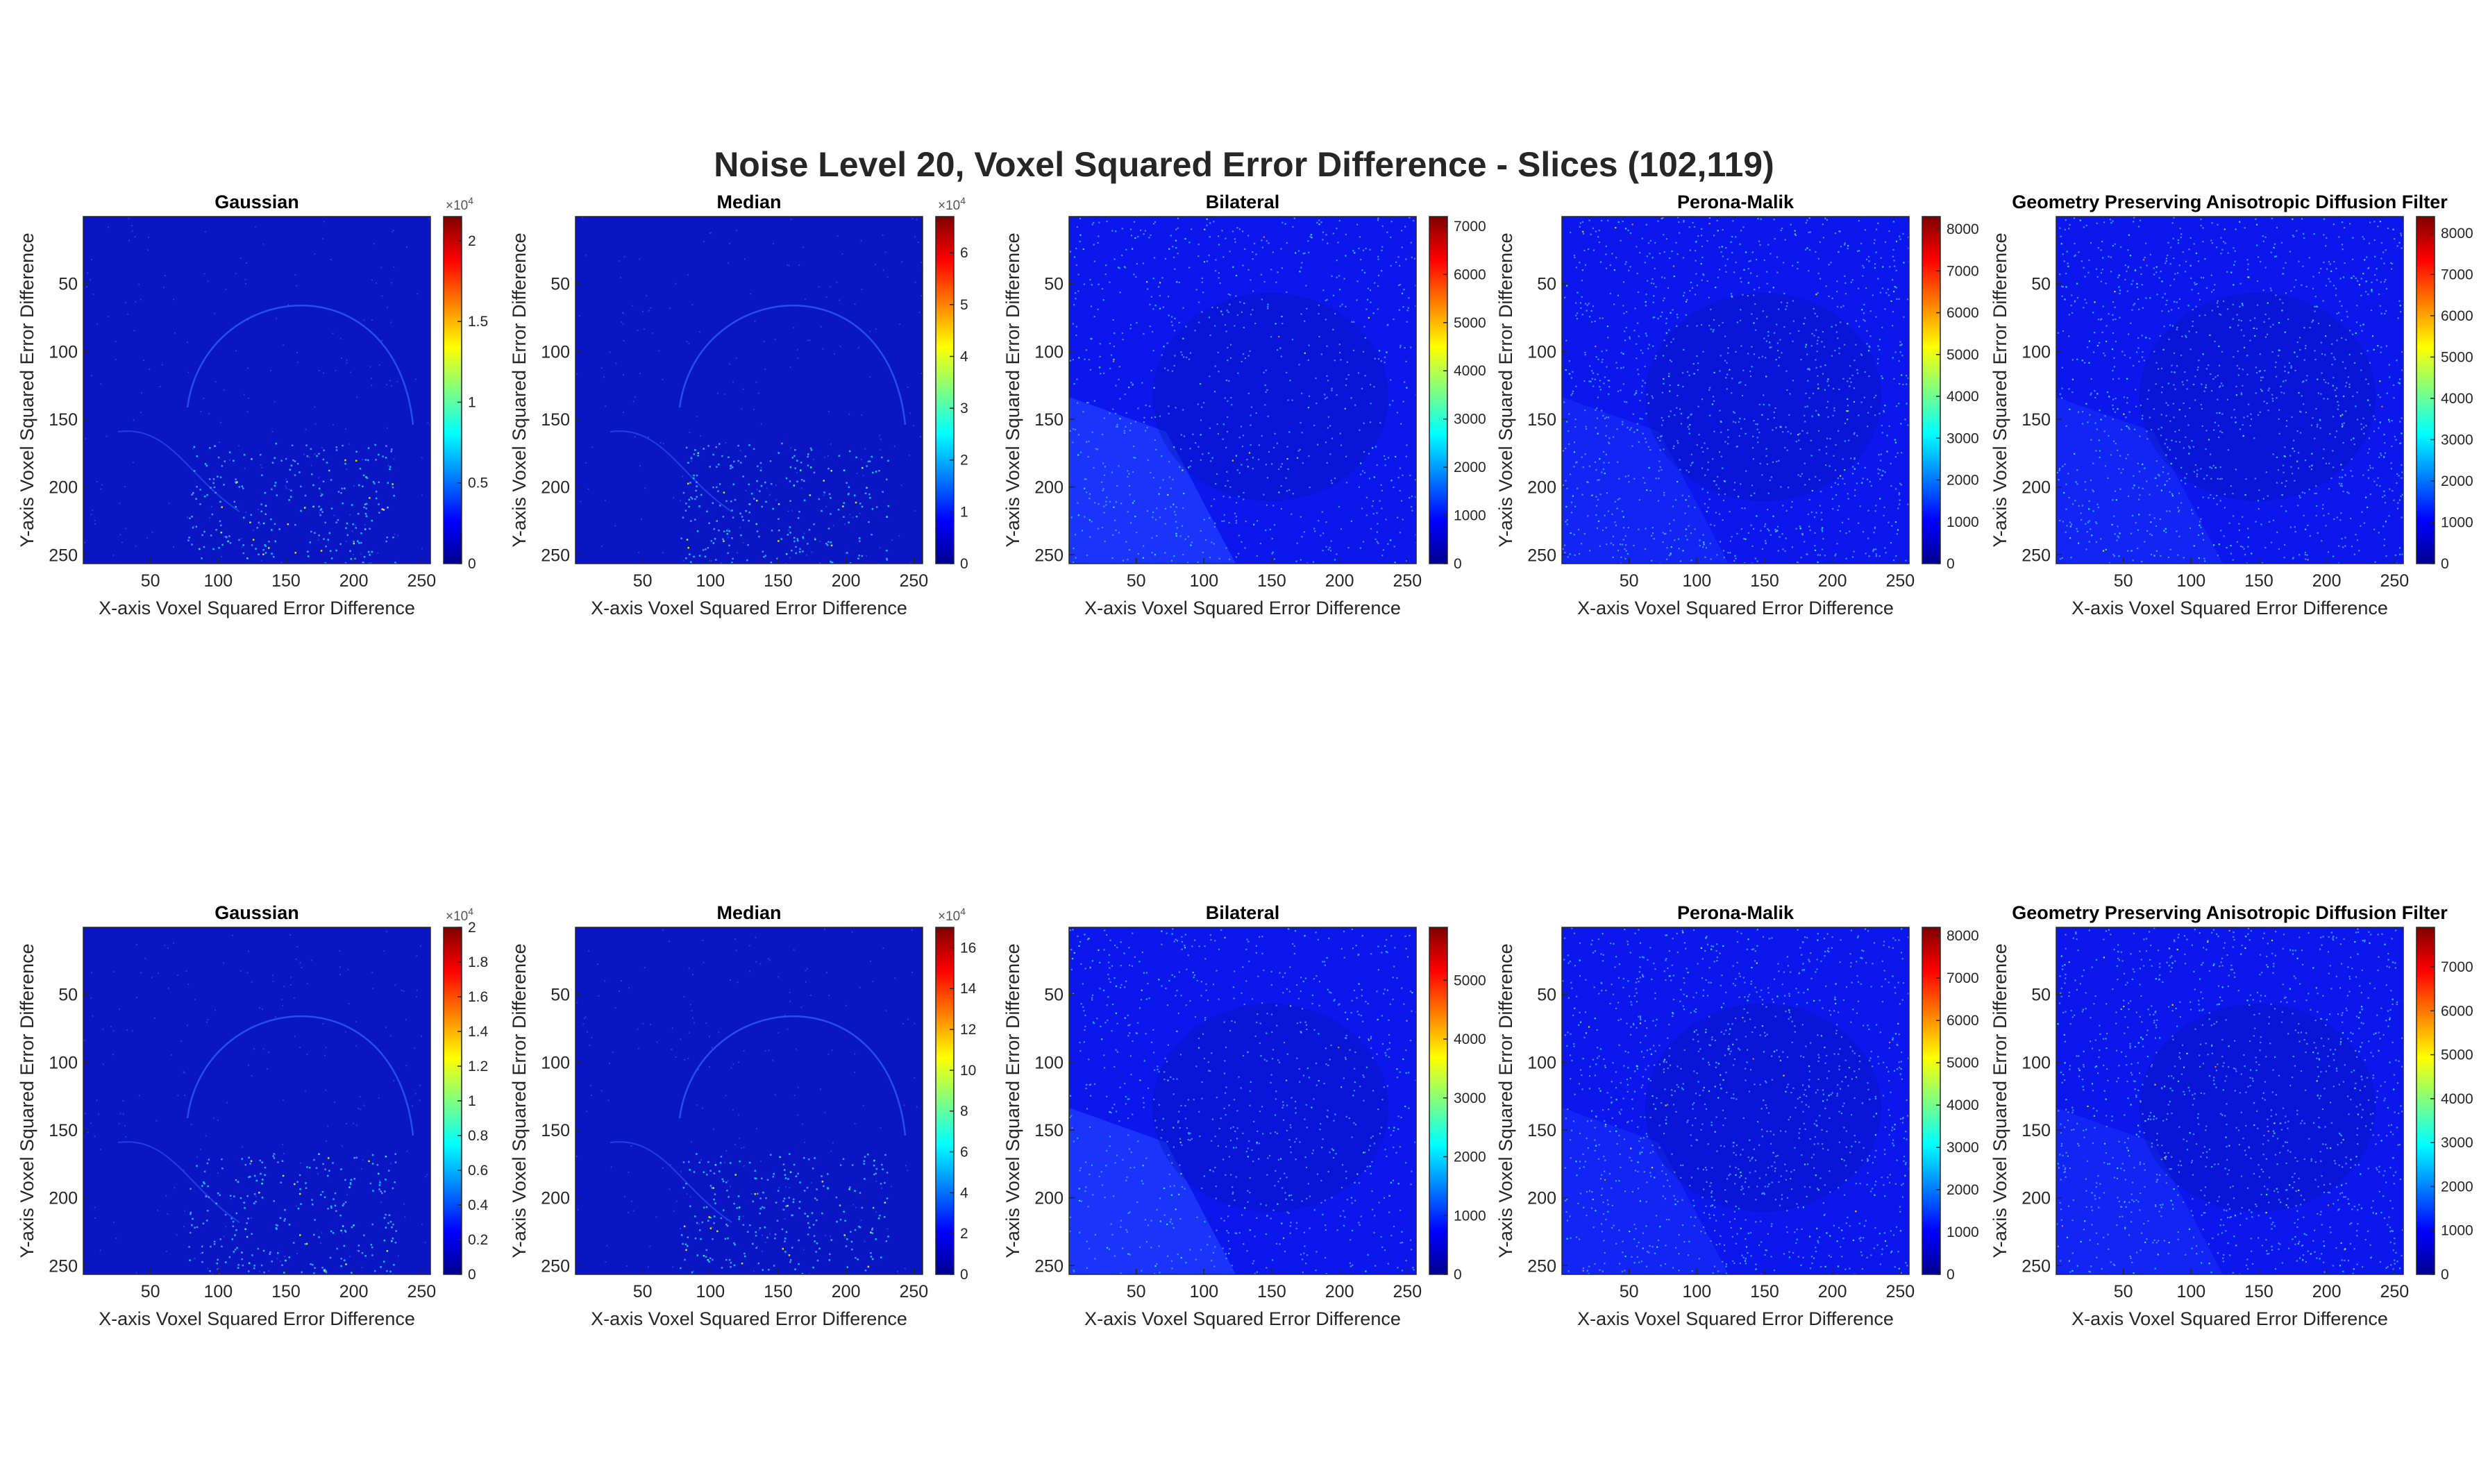 The width and height of the screenshot is (2488, 1484). Describe the element at coordinates (478, 997) in the screenshot. I see `colorbar-tick-label: 1.6` at that location.